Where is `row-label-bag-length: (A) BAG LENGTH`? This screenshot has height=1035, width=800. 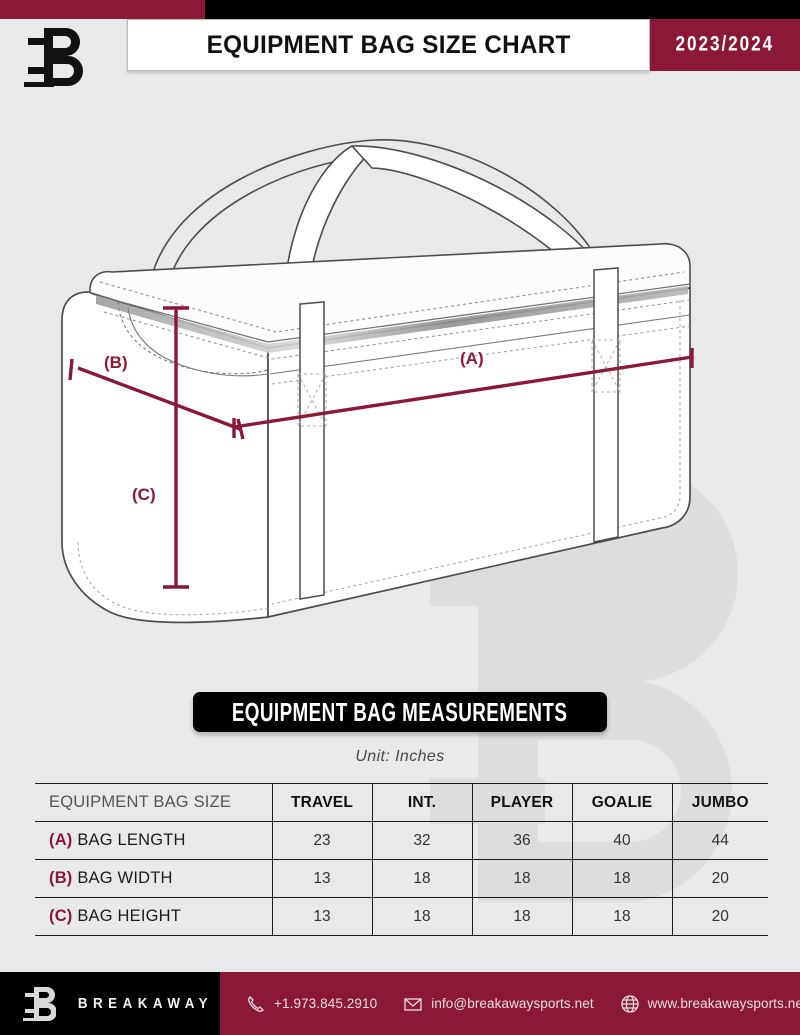
row-label-bag-length: (A) BAG LENGTH is located at coordinates (154, 840).